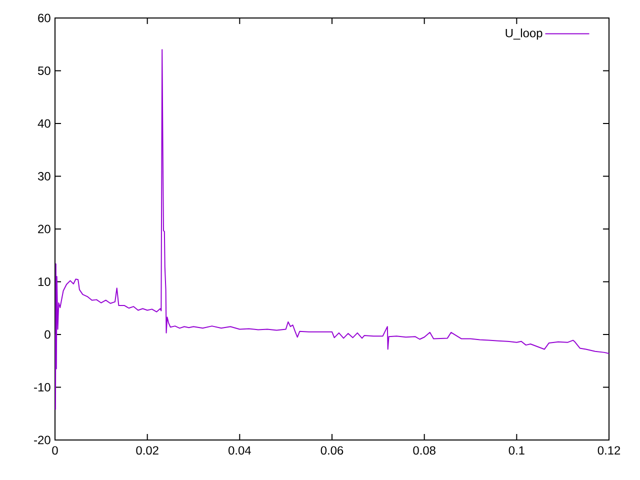 Image resolution: width=640 pixels, height=480 pixels. What do you see at coordinates (524, 34) in the screenshot?
I see `legend-label: U_loop` at bounding box center [524, 34].